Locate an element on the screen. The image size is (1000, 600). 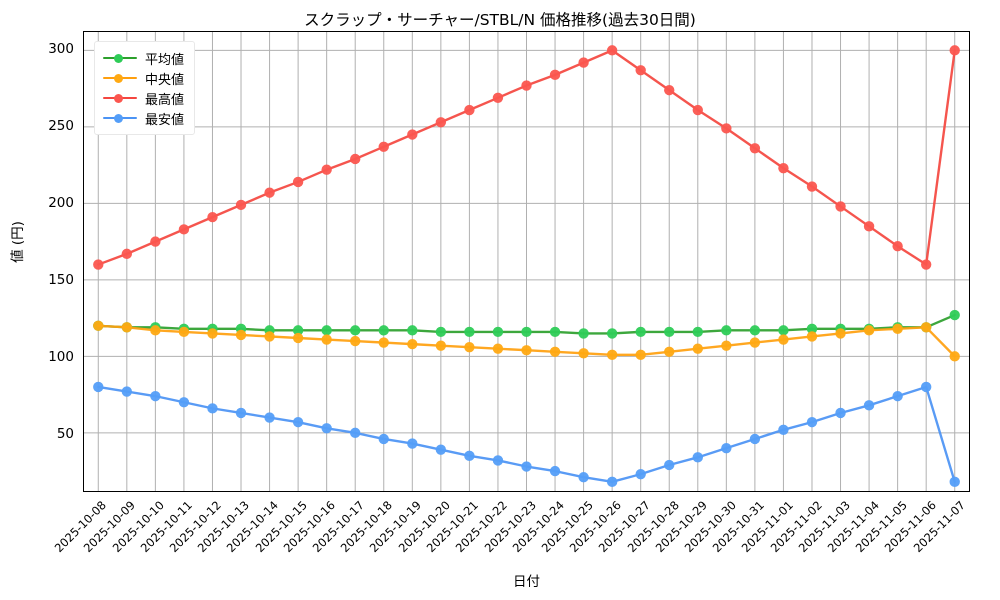
y-tick-label: 50 is located at coordinates (65, 433).